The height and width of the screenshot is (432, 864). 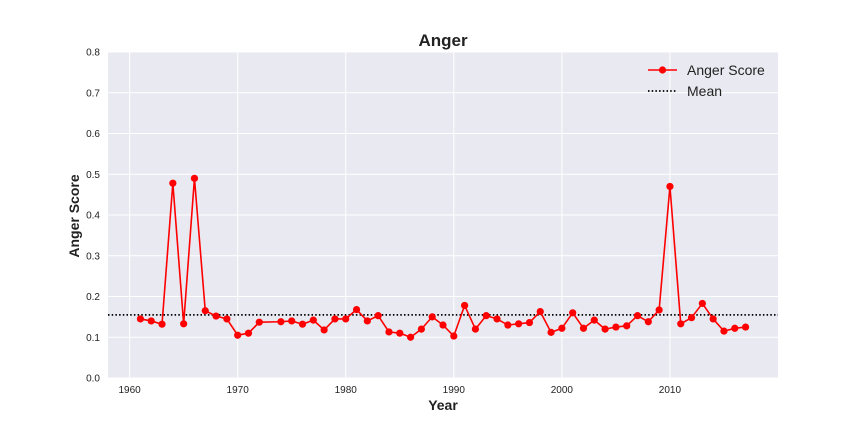 I want to click on legend-label-mean: Mean, so click(x=704, y=91).